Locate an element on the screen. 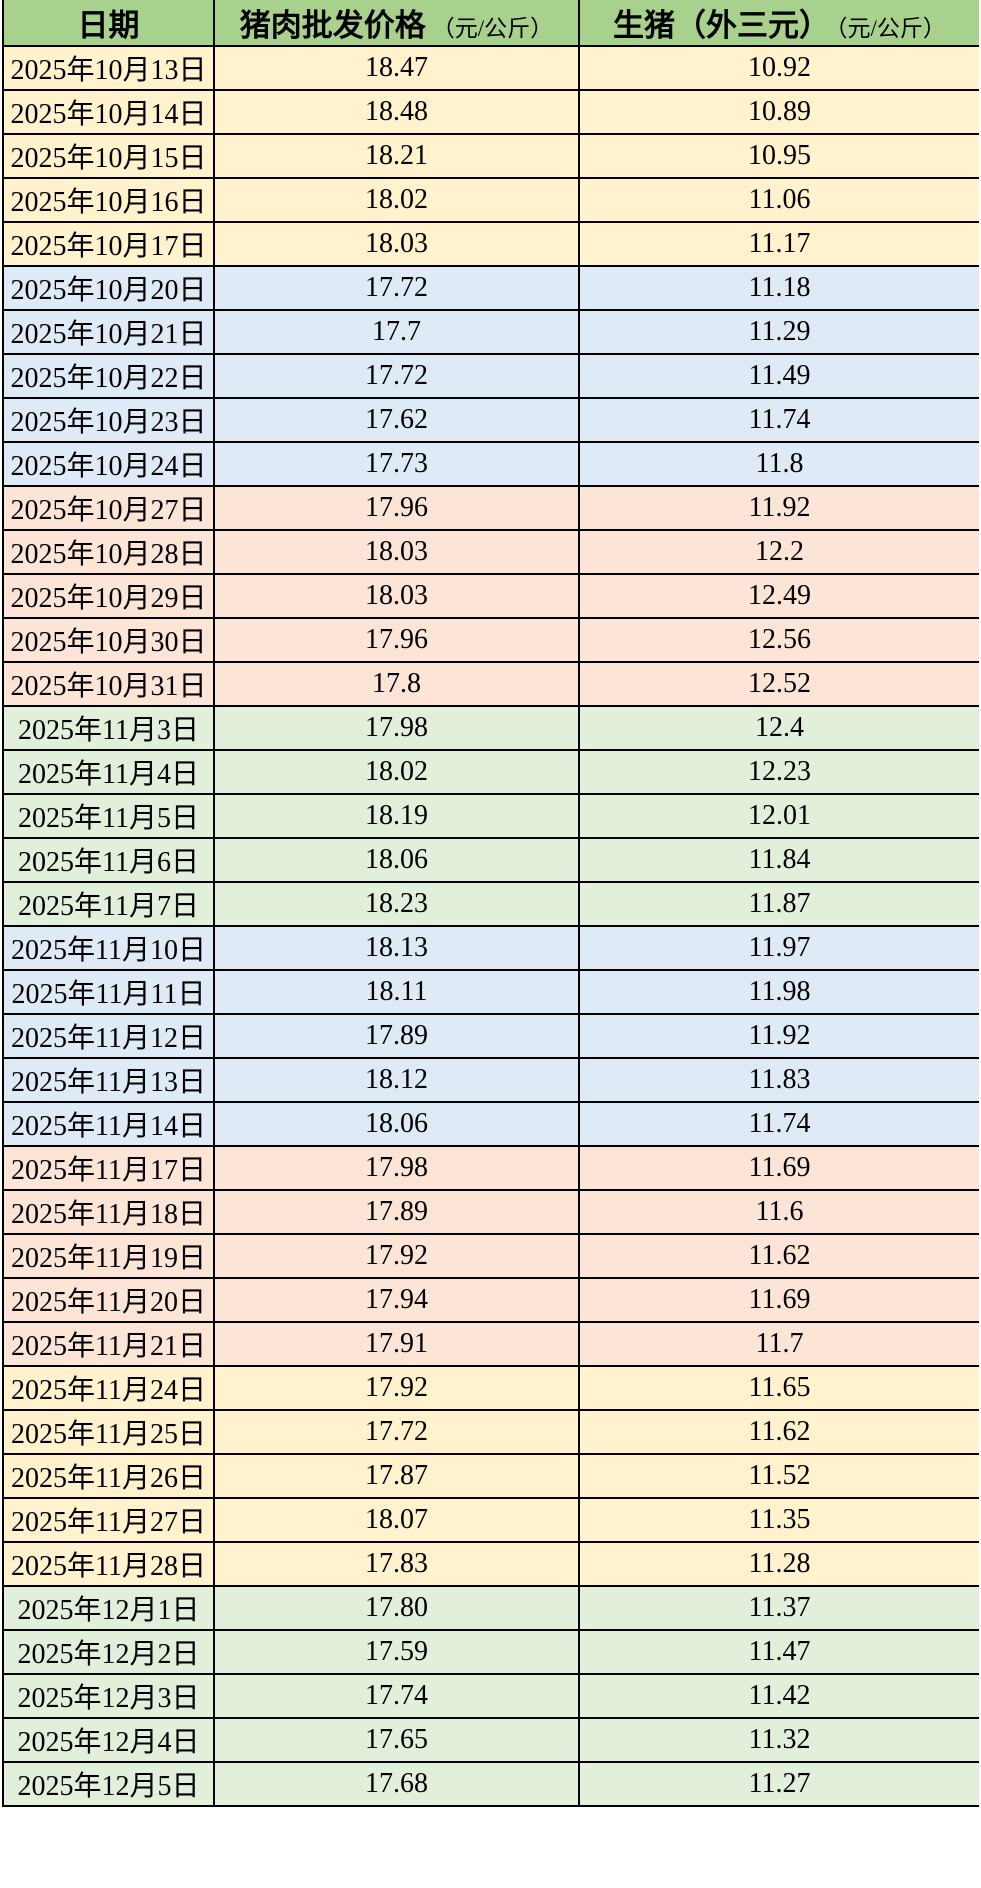 The image size is (981, 1888). header-date-label: 日期 is located at coordinates (108, 25).